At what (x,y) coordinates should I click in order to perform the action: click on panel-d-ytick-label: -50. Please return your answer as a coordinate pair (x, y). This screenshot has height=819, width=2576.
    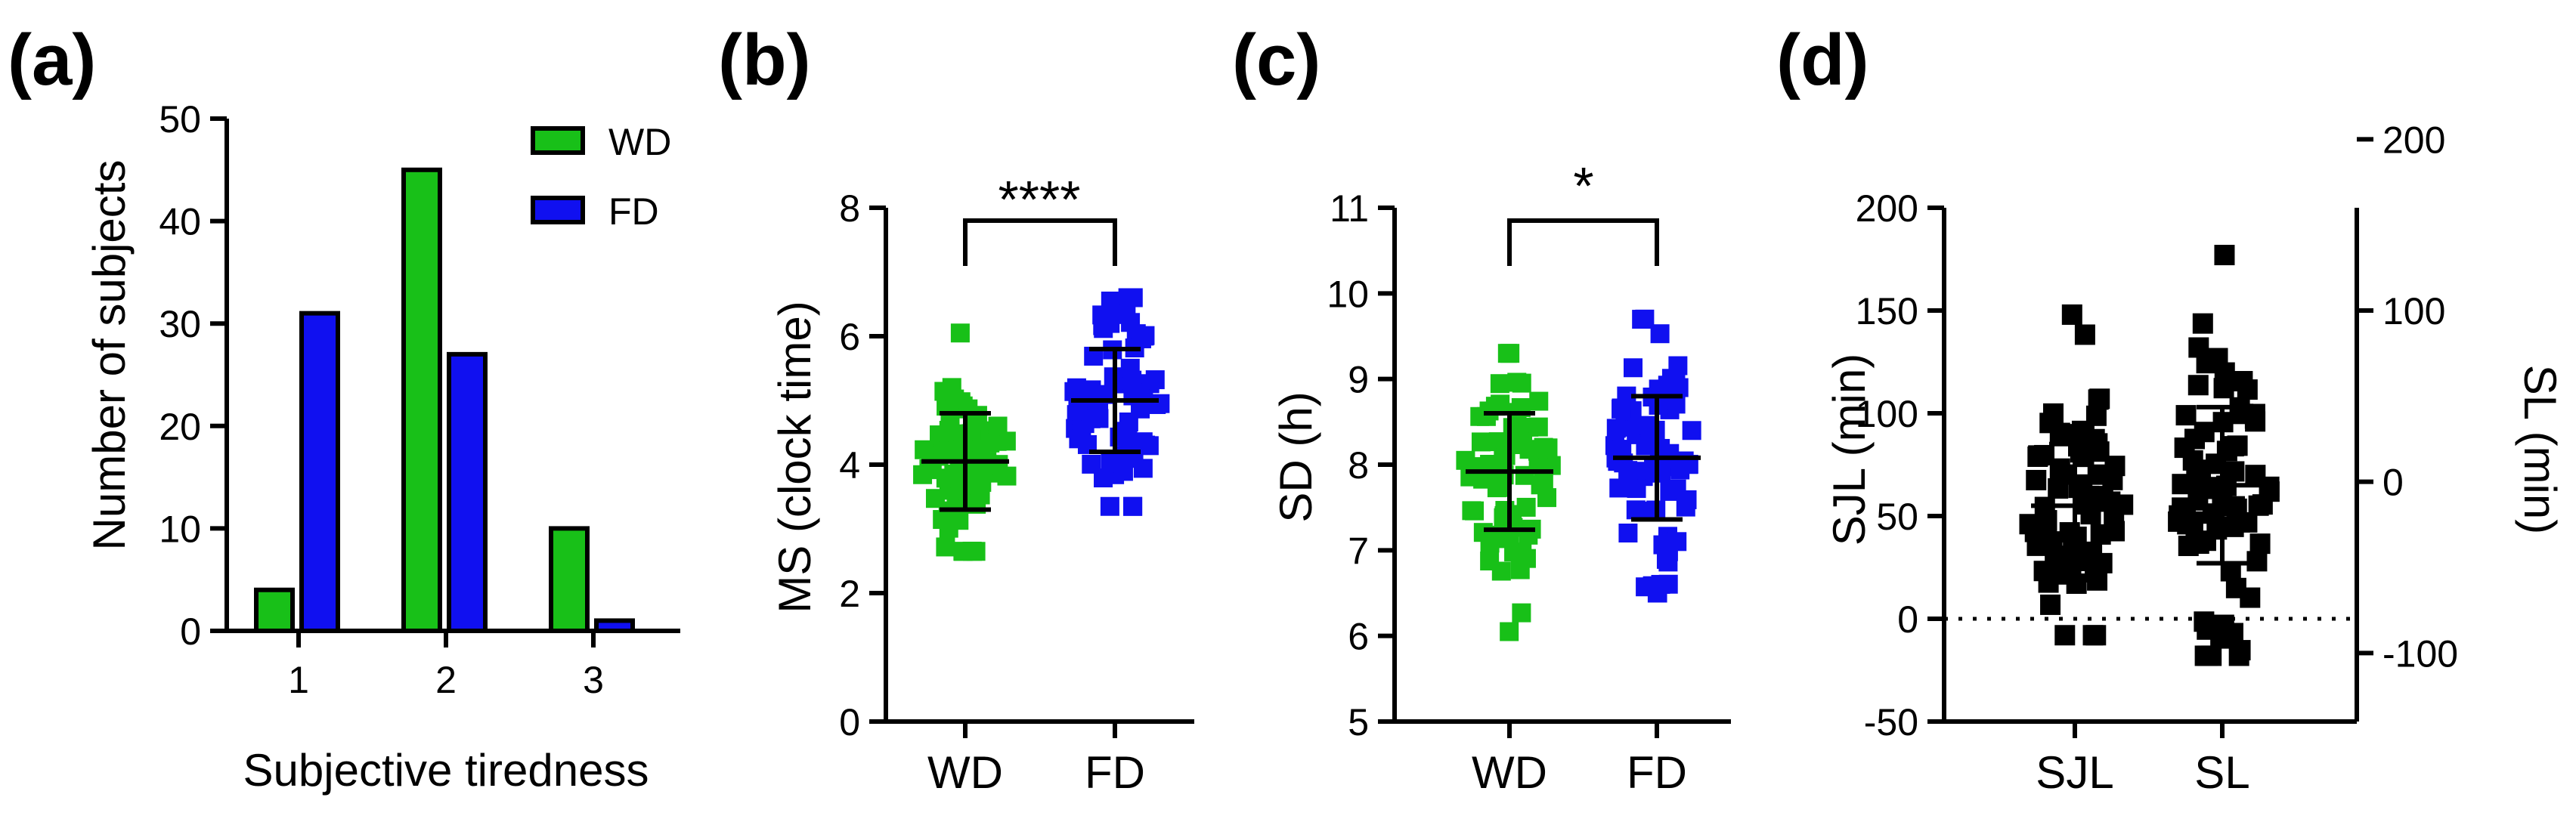
    Looking at the image, I should click on (1891, 722).